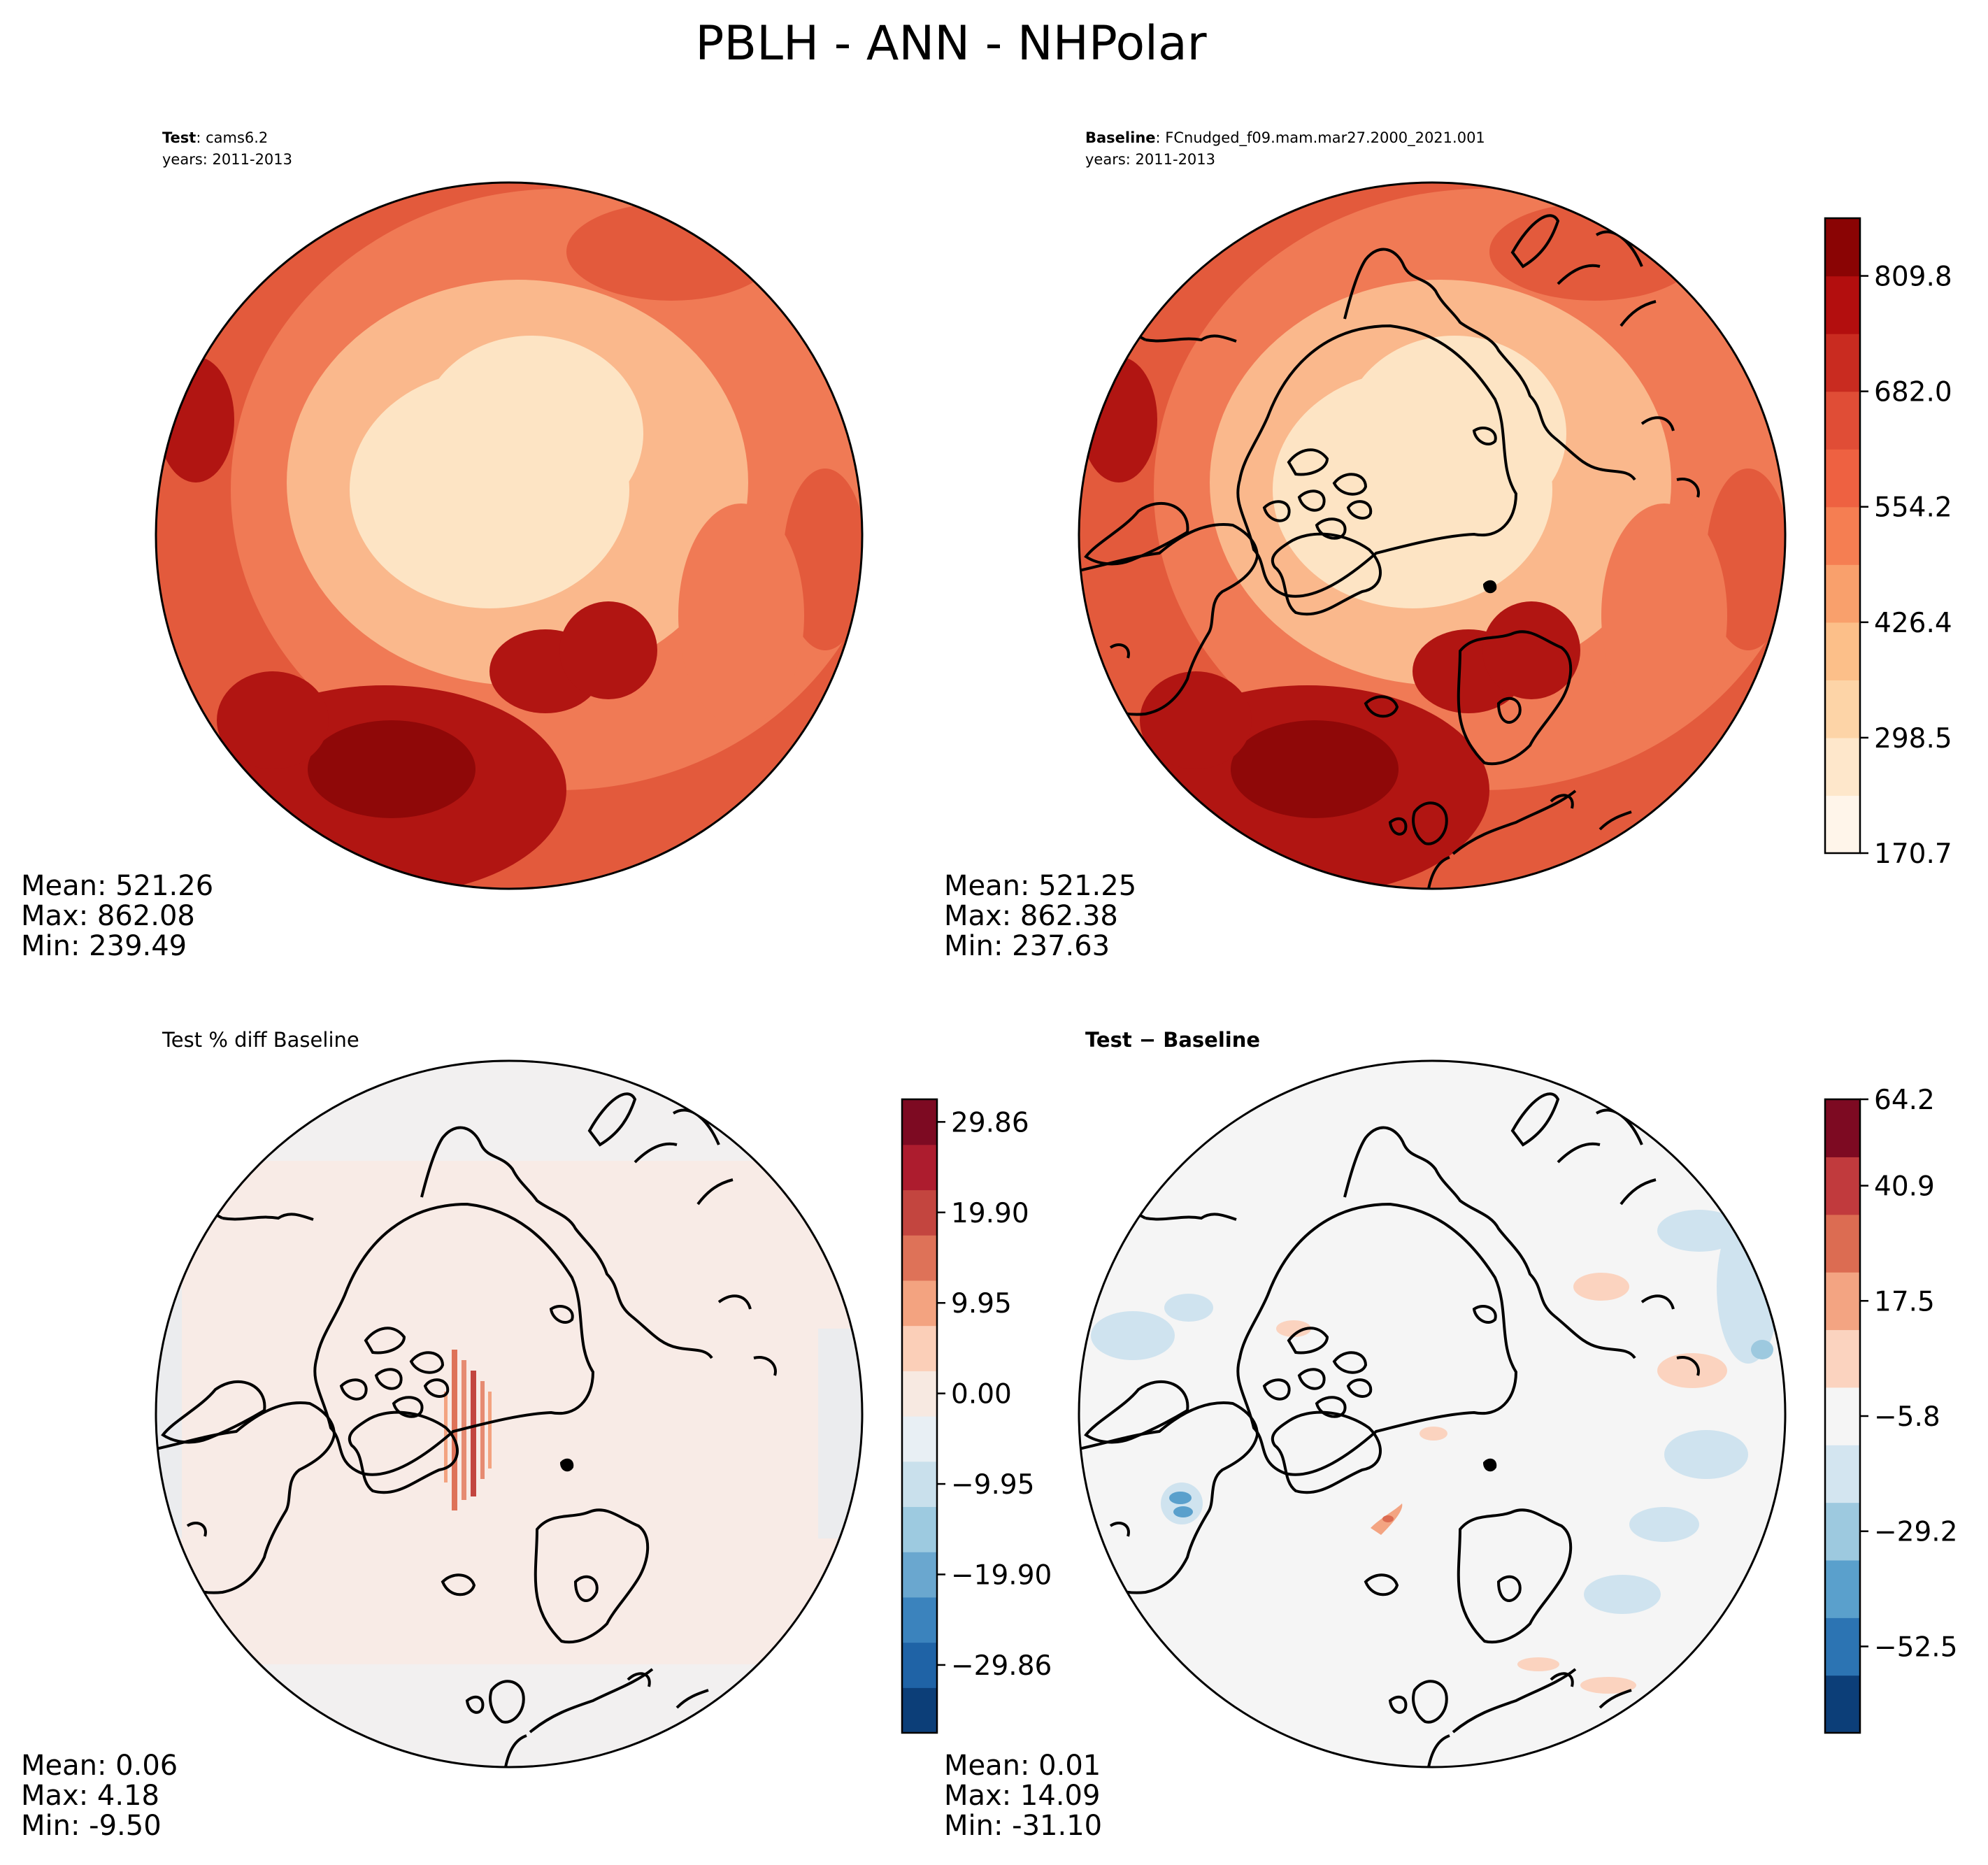 This screenshot has width=1988, height=1865. What do you see at coordinates (179, 137) in the screenshot?
I see `test-label-bold: Test` at bounding box center [179, 137].